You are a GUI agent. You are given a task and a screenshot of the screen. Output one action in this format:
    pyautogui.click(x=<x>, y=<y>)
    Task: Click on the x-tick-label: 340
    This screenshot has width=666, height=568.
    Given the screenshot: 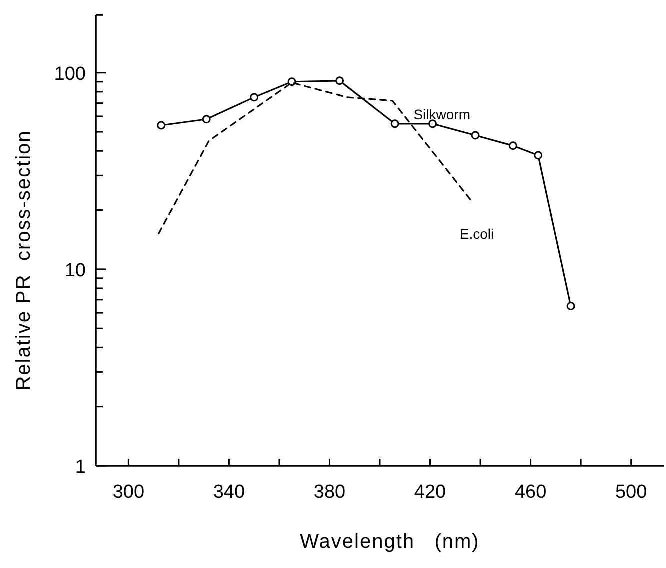 What is the action you would take?
    pyautogui.click(x=229, y=492)
    